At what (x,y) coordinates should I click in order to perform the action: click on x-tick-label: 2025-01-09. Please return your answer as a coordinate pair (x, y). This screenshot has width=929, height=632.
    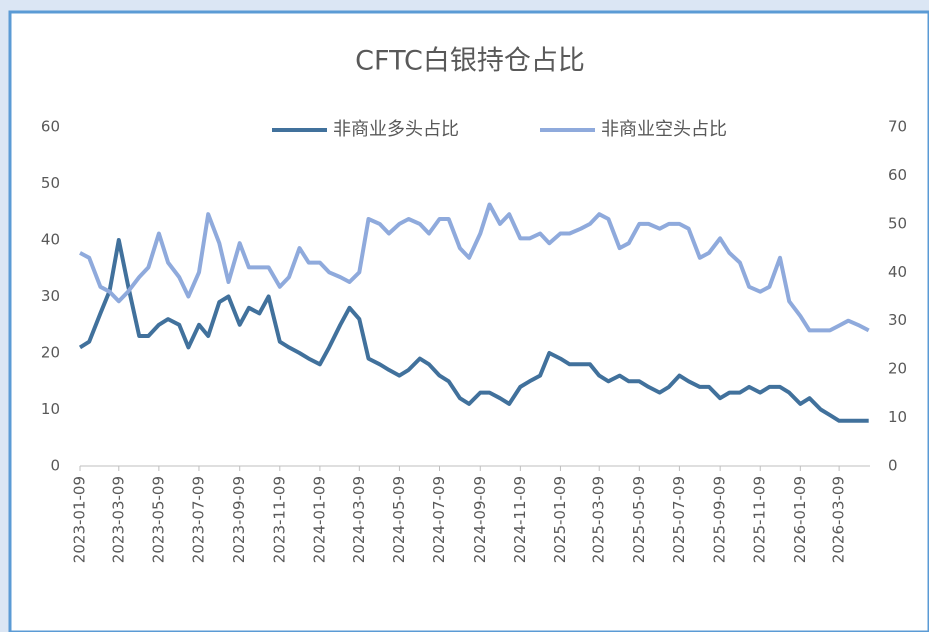
    Looking at the image, I should click on (560, 519).